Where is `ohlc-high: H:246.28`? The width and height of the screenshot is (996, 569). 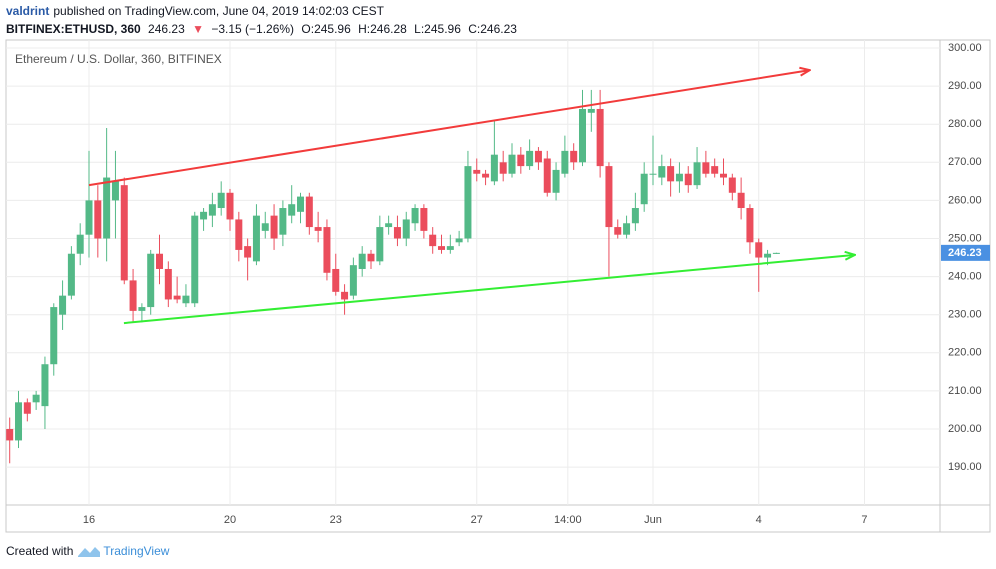
ohlc-high: H:246.28 is located at coordinates (382, 29).